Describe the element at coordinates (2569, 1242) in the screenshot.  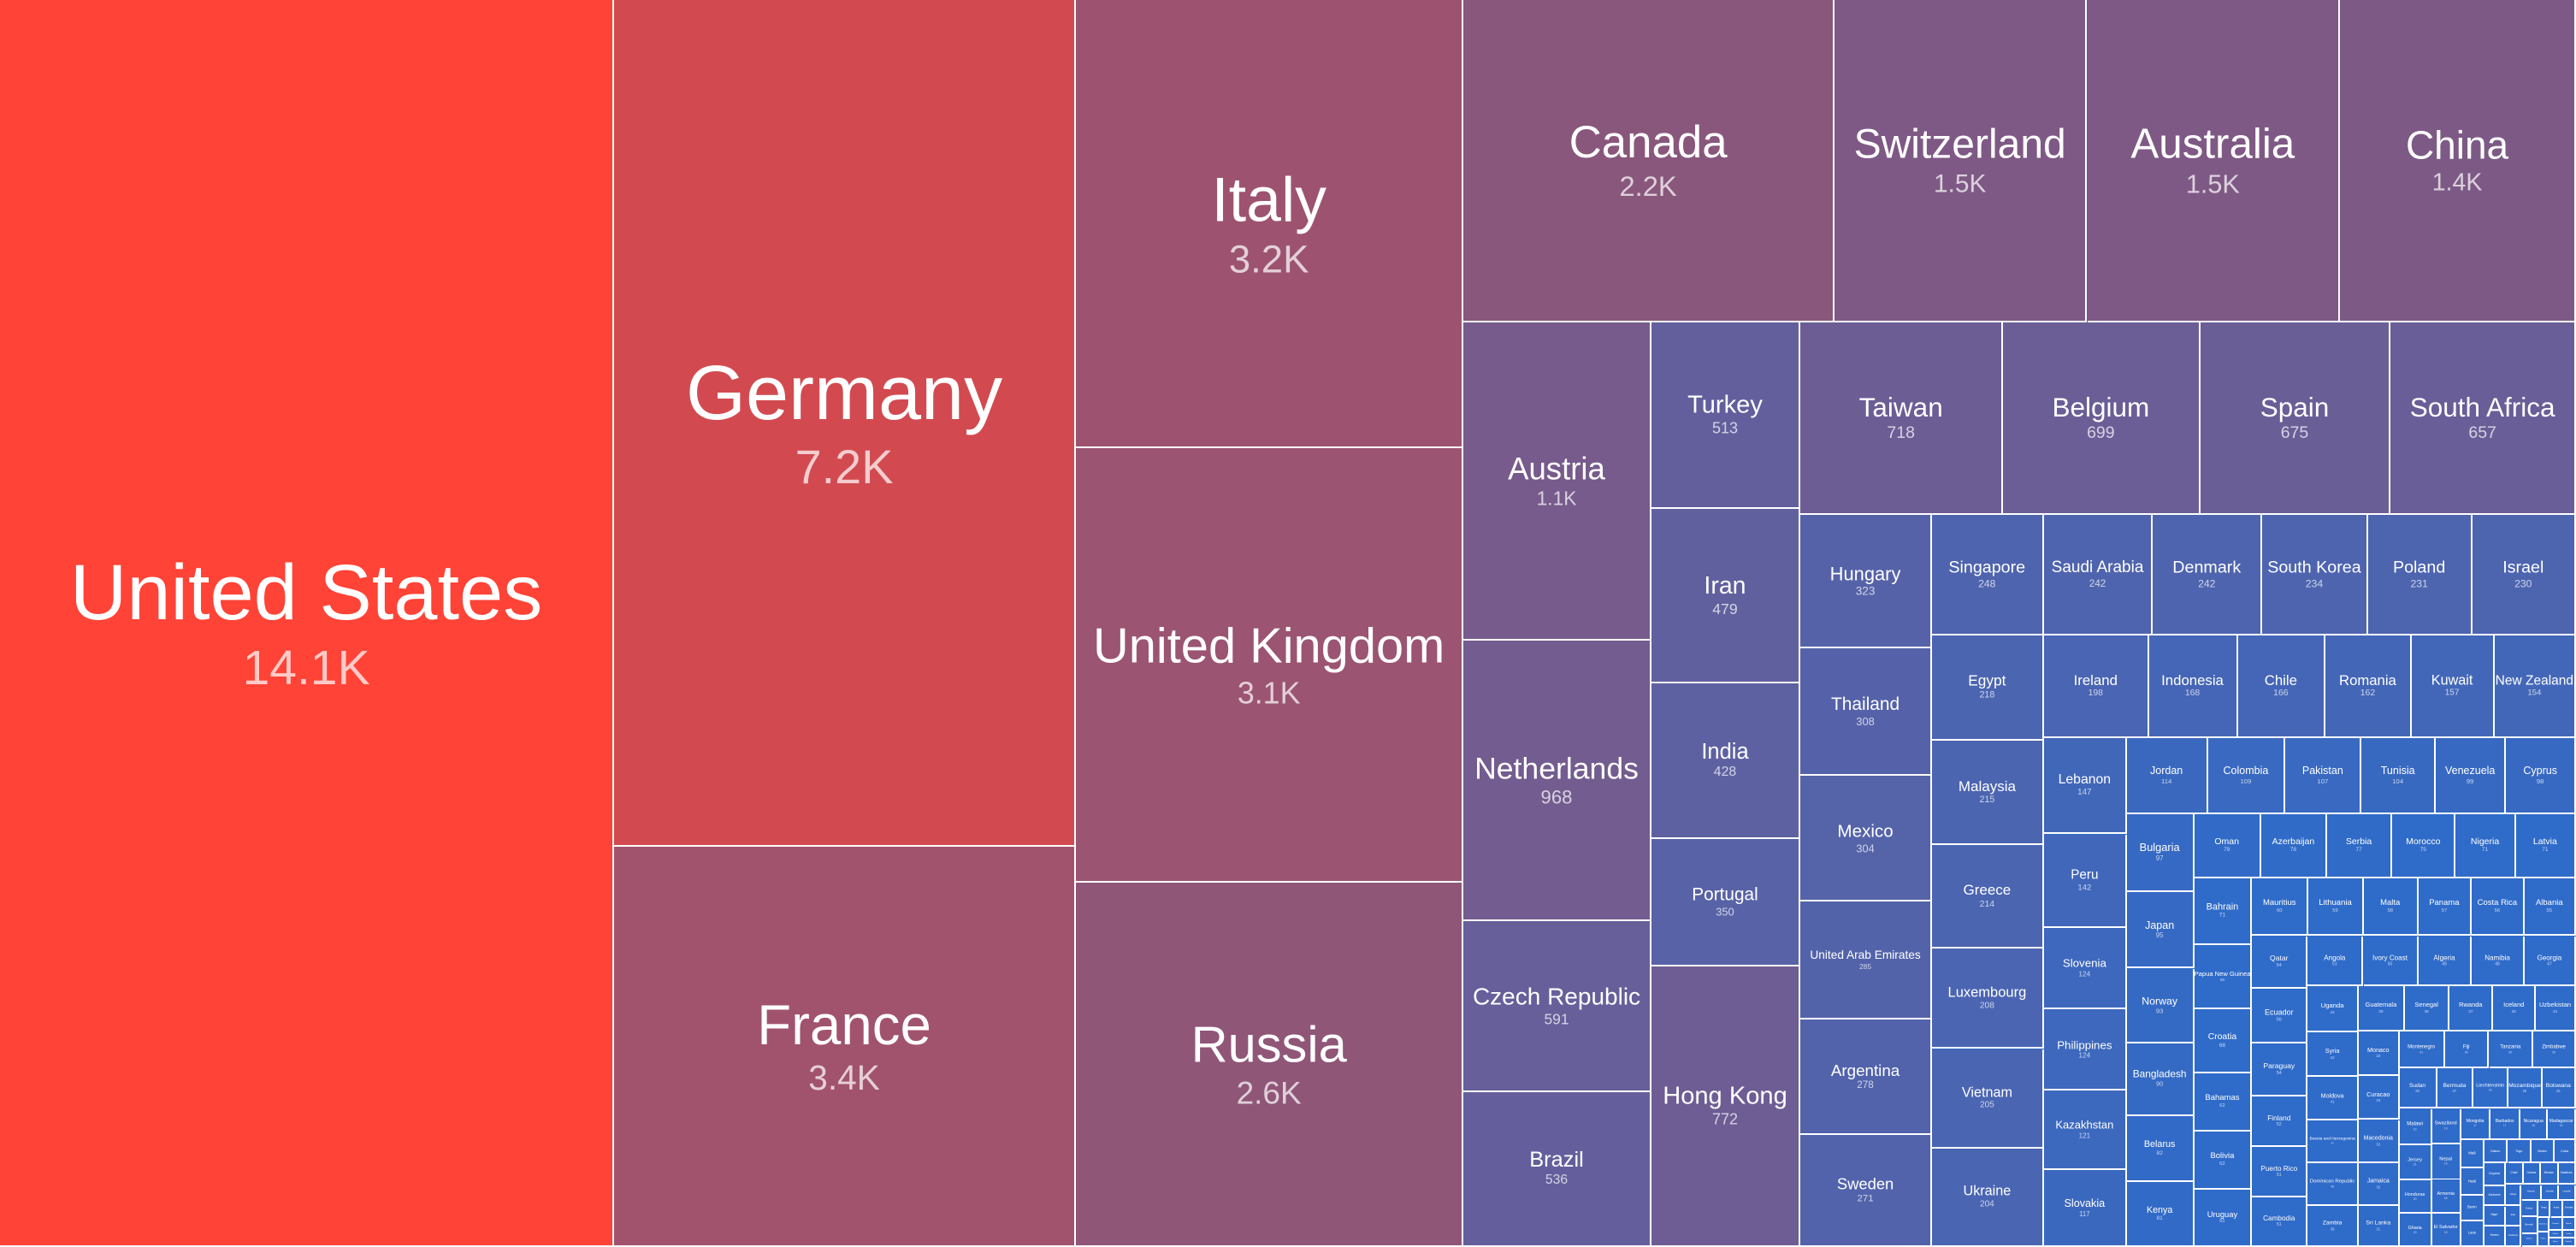
I see `tile-vanuatu: Vanuatu` at that location.